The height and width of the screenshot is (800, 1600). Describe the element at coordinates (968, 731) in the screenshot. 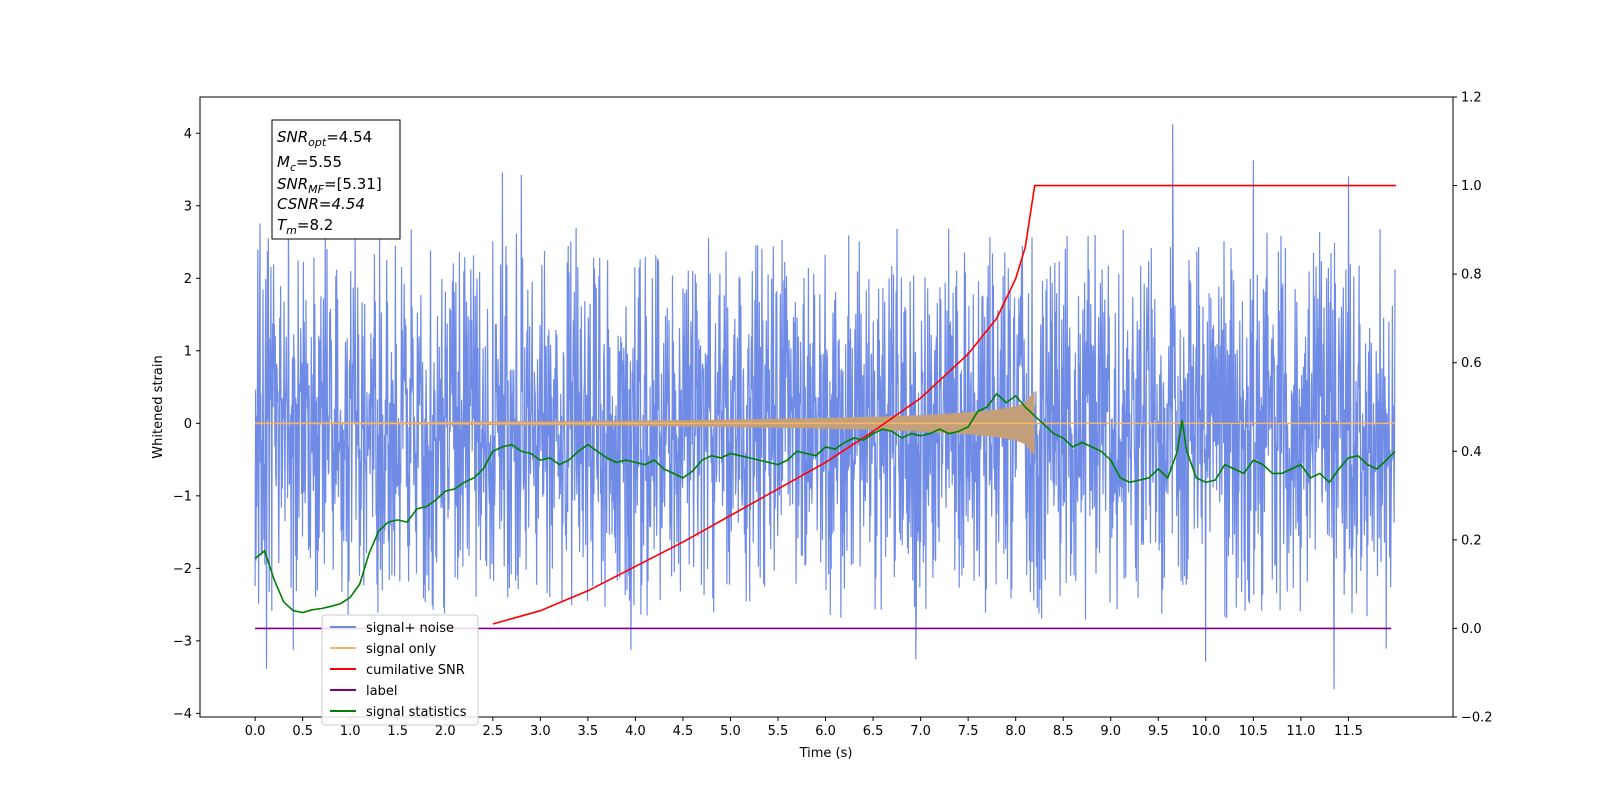

I see `x-tick-label: 7.5` at that location.